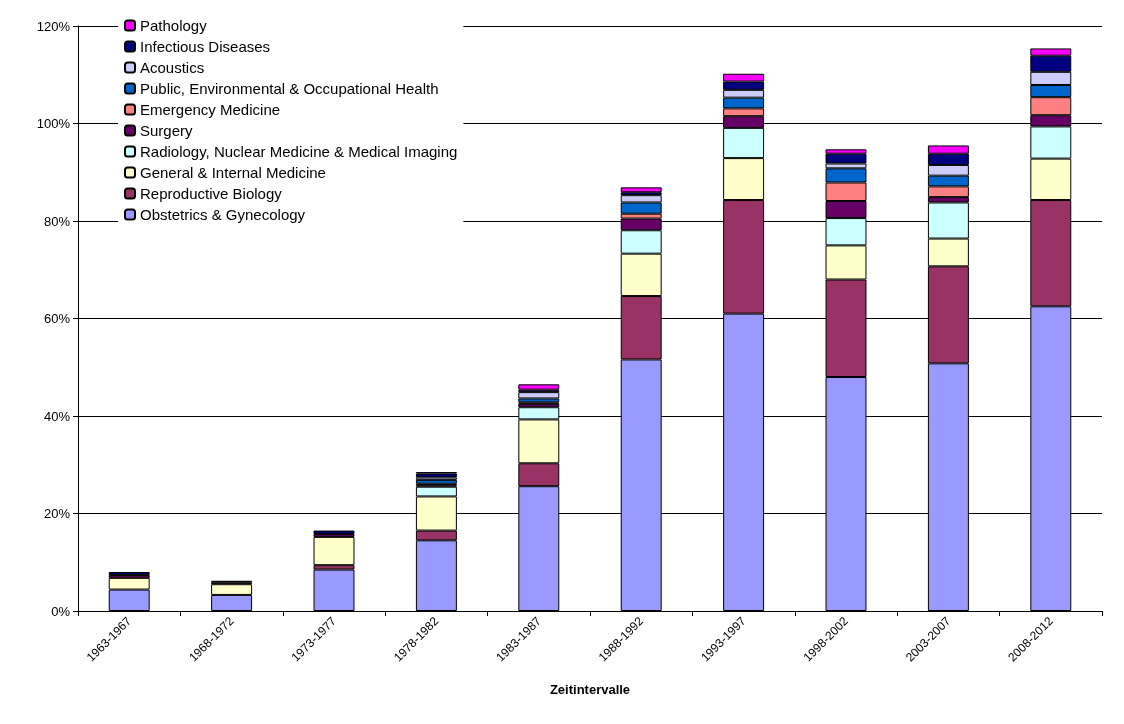 The height and width of the screenshot is (724, 1124). What do you see at coordinates (167, 130) in the screenshot?
I see `legend-label: Surgery` at bounding box center [167, 130].